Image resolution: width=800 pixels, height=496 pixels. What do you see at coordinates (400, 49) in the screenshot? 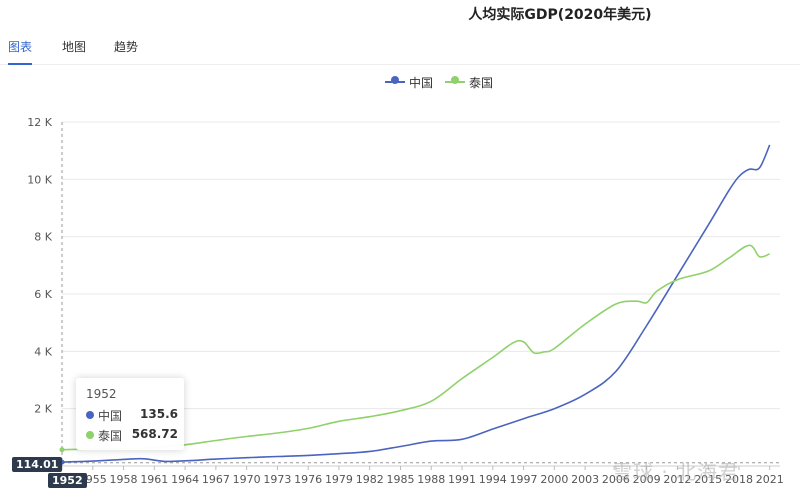
I see `tab-bar: 图表 地图 趋势` at bounding box center [400, 49].